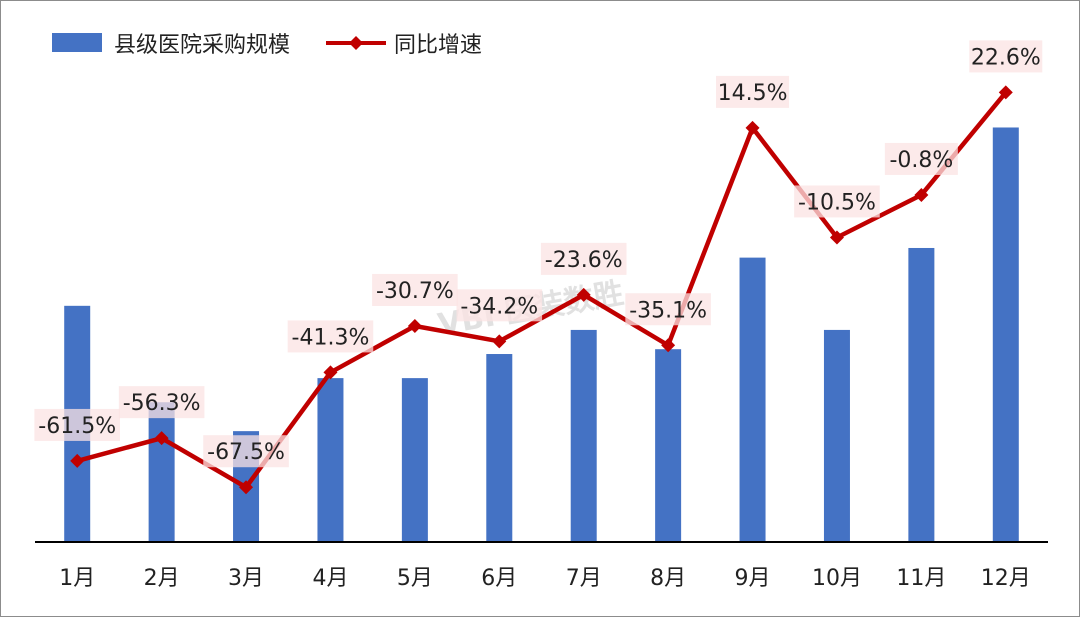  What do you see at coordinates (753, 578) in the screenshot?
I see `x-tick-label: 9月` at bounding box center [753, 578].